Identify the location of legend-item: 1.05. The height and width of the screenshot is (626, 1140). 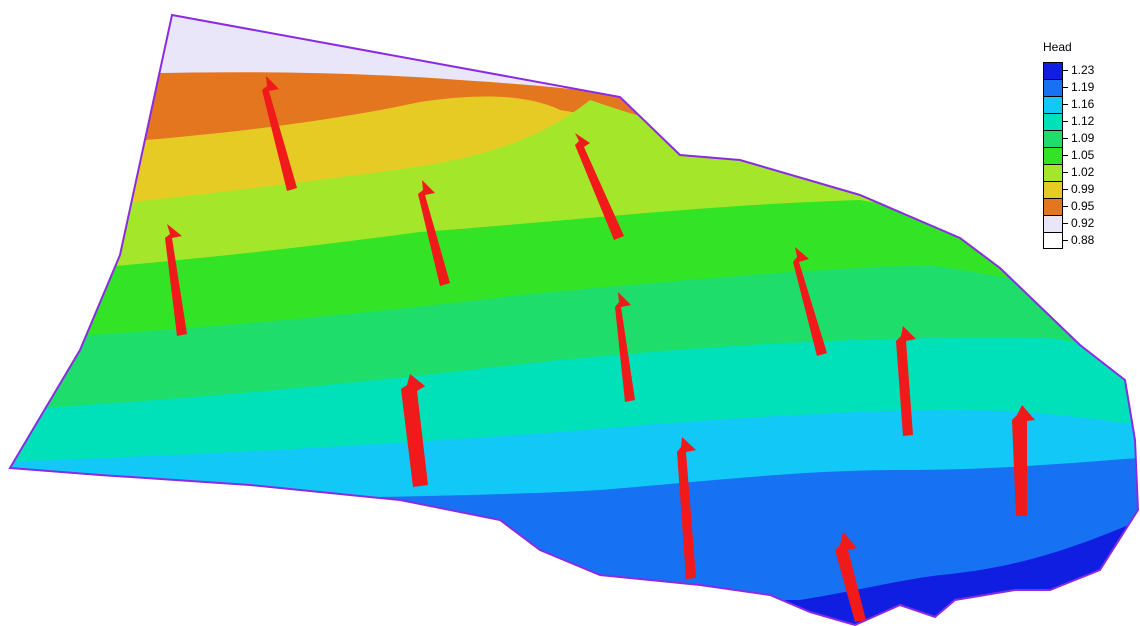
(1088, 155).